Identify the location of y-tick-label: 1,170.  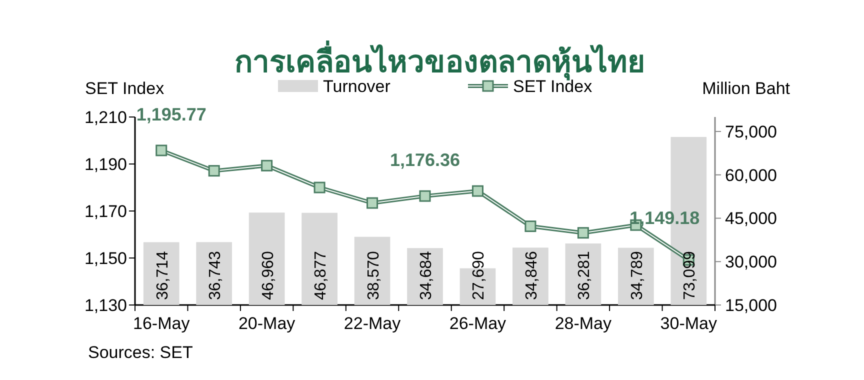
(105, 211).